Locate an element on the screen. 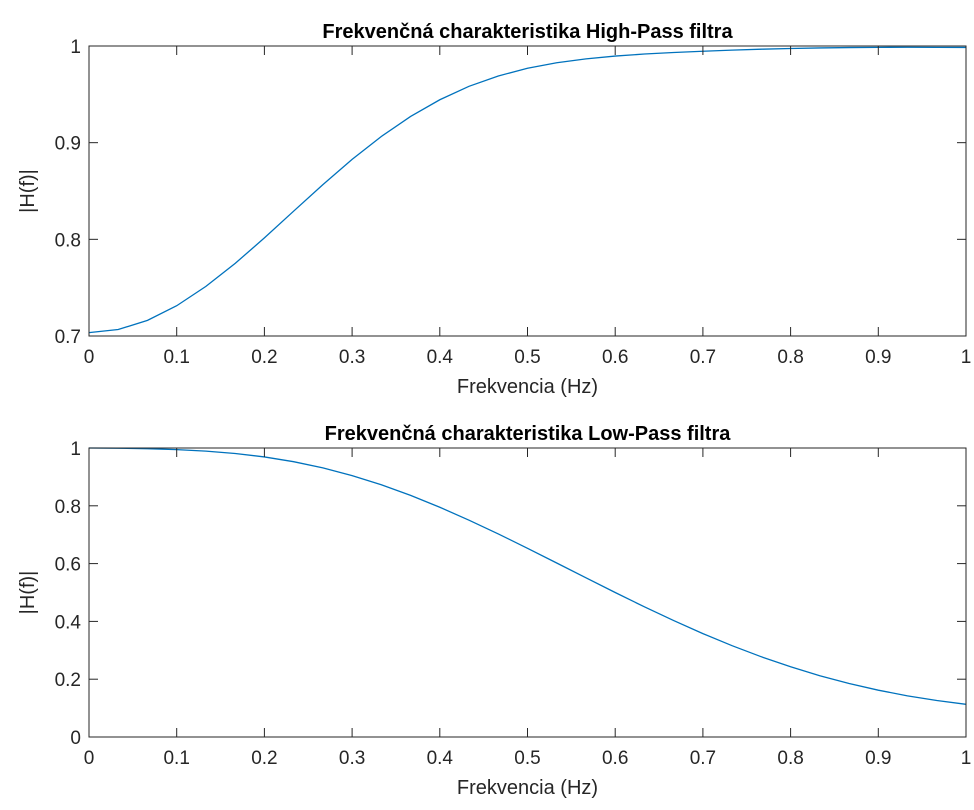 The width and height of the screenshot is (974, 810). y-tick-label: 0 is located at coordinates (75, 738).